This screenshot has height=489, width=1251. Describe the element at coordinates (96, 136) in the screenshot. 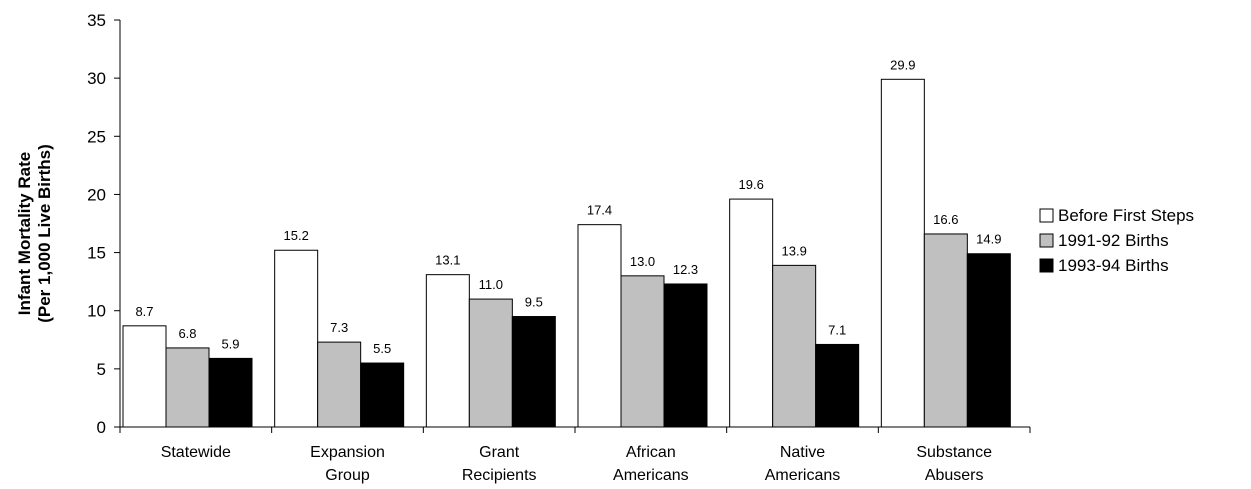

I see `y-tick-label: 25` at that location.